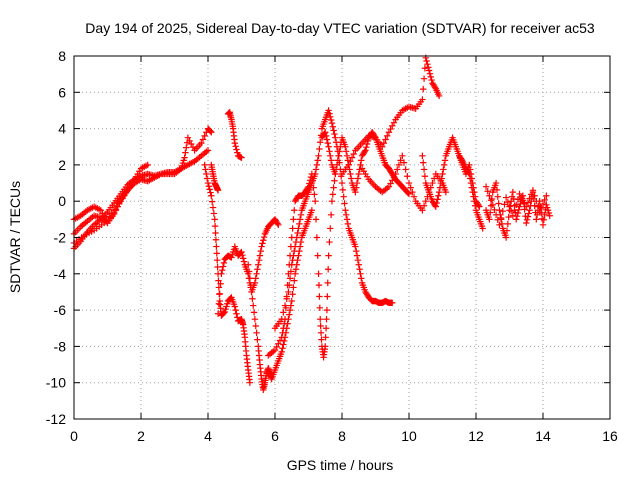  What do you see at coordinates (110, 199) in the screenshot?
I see `series-sat-c` at bounding box center [110, 199].